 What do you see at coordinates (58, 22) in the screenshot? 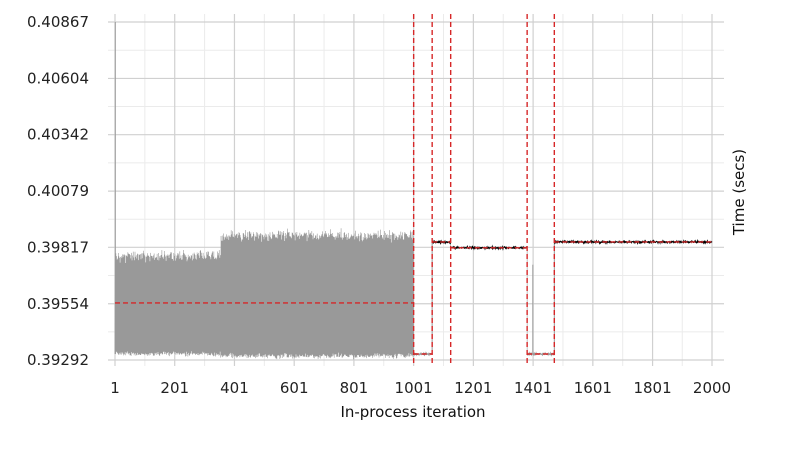
I see `y-tick-label: 0.40867` at bounding box center [58, 22].